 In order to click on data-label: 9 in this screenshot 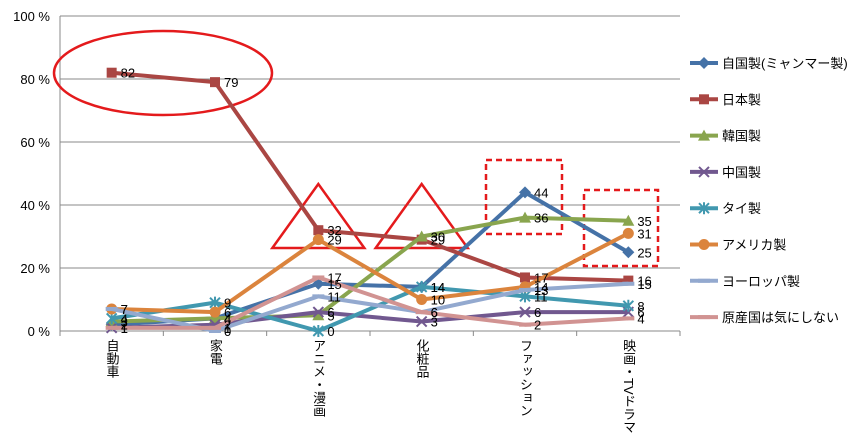, I will do `click(227, 303)`.